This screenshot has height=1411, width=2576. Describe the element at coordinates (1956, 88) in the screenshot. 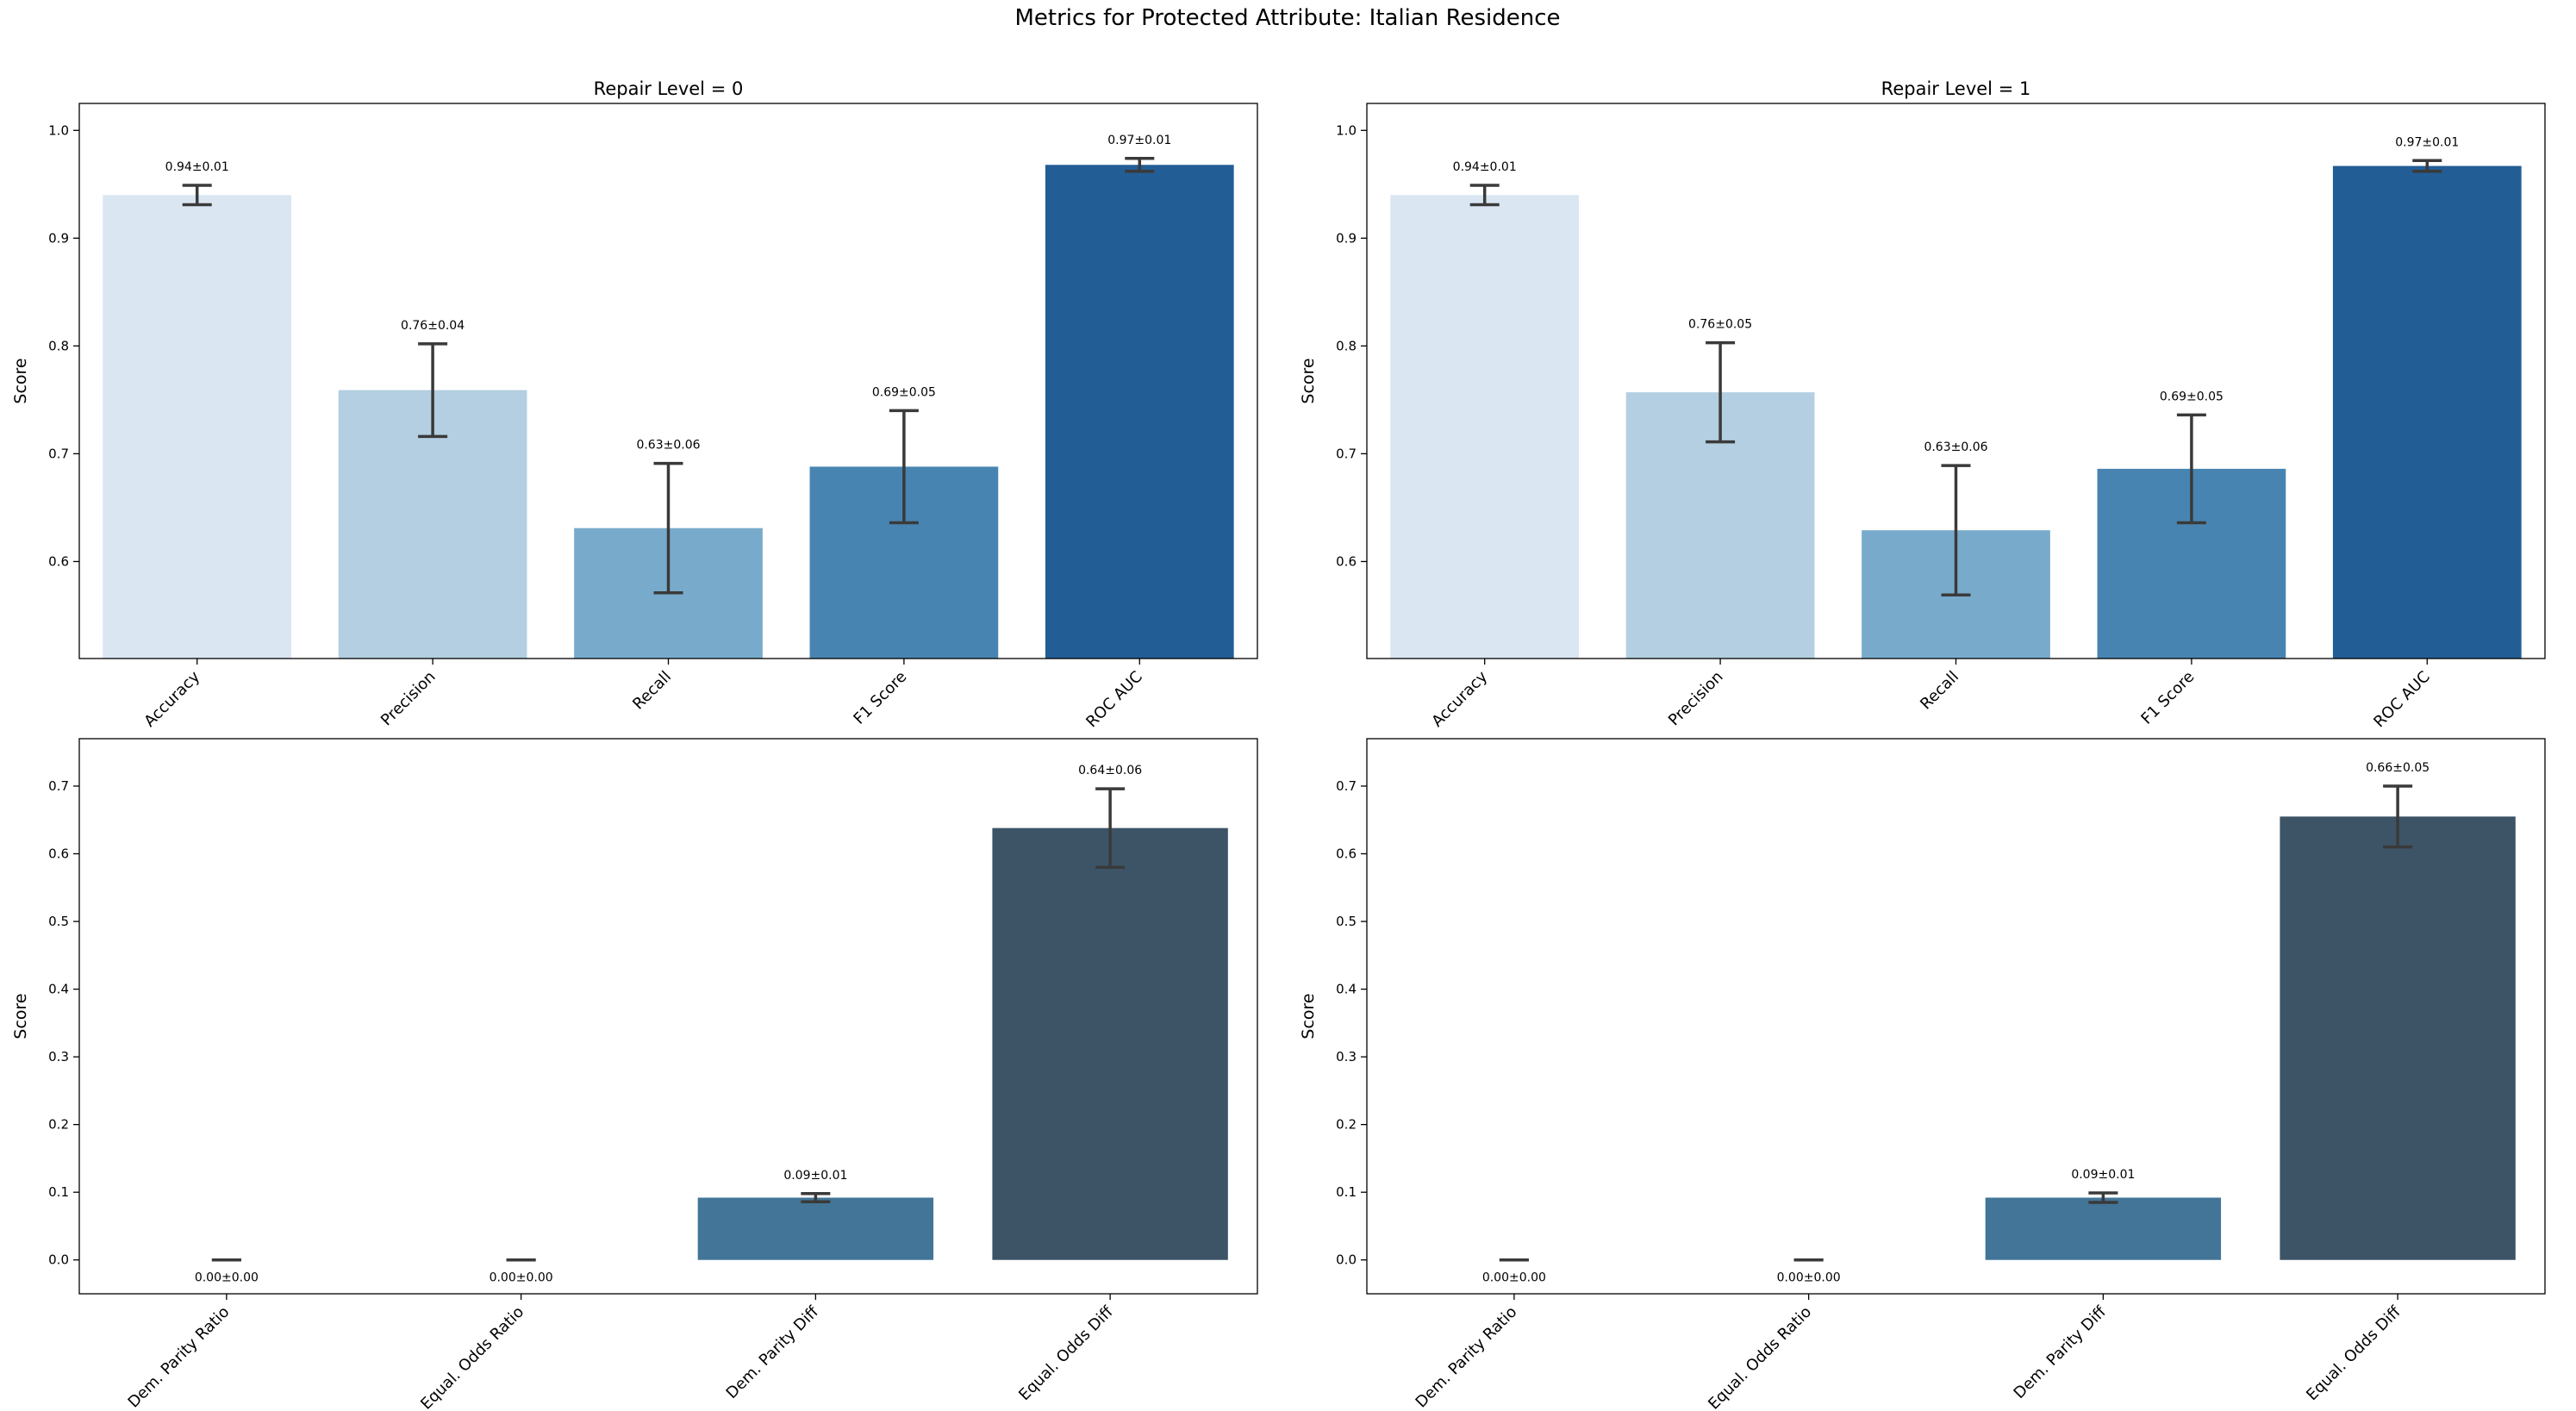

I see `panel-title: Repair Level = 1` at that location.